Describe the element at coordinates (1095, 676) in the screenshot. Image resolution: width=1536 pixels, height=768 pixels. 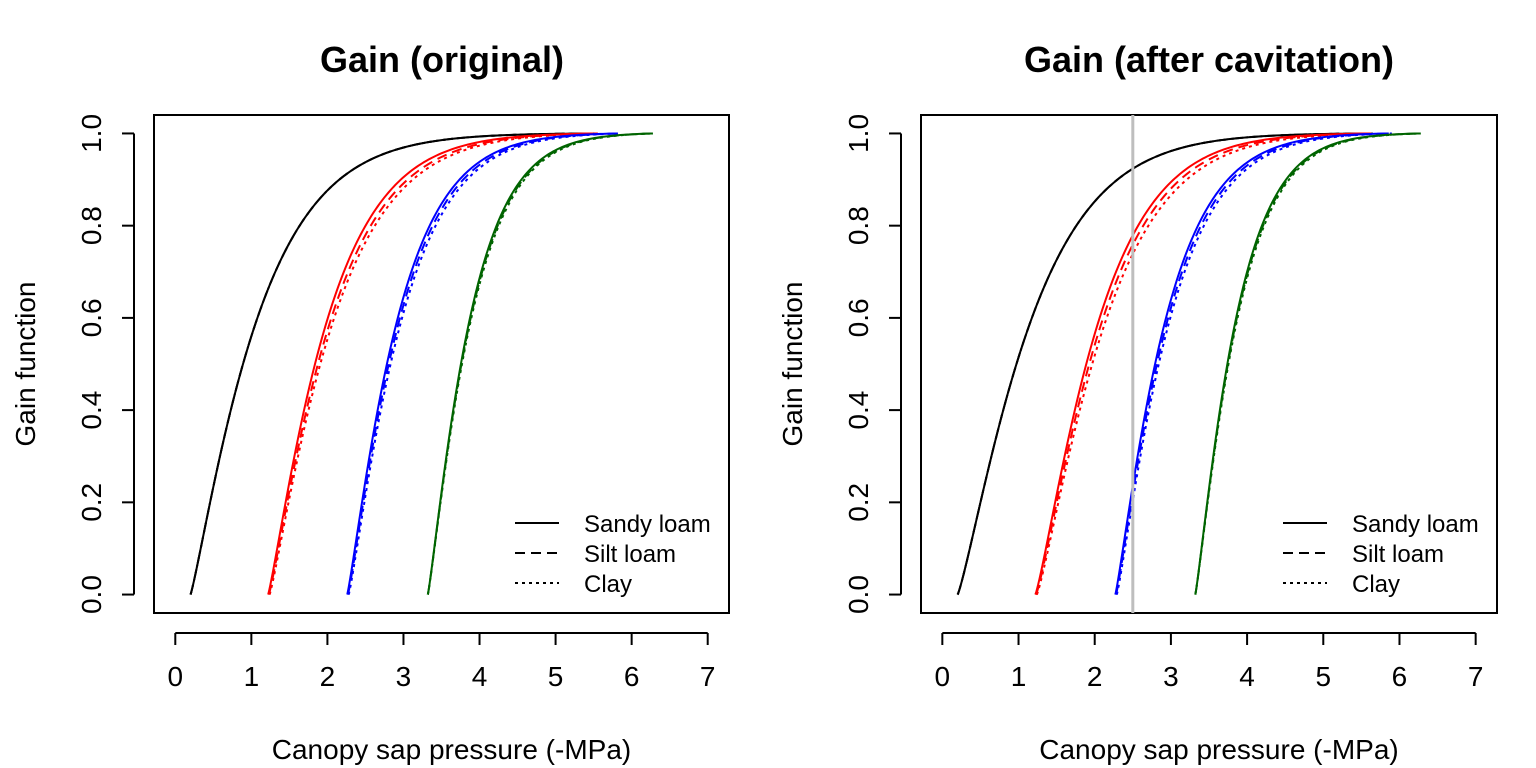
I see `chart-1-x-tick-label: 2` at that location.